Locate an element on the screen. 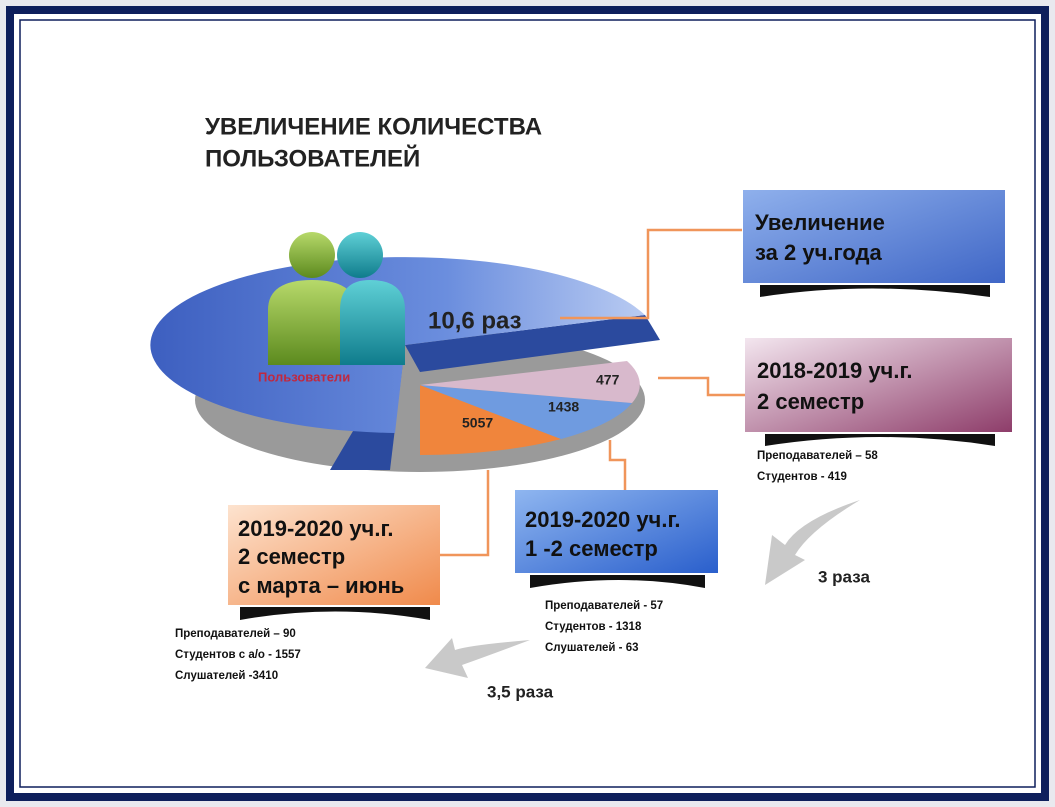  box-text: 2018-2019 уч.г. is located at coordinates (835, 370).